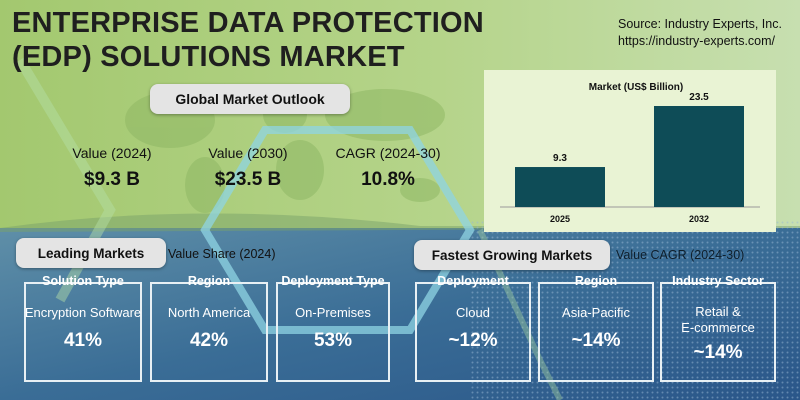 This screenshot has height=400, width=800. Describe the element at coordinates (700, 24) in the screenshot. I see `source-name: Source: Industry Experts, Inc.` at that location.